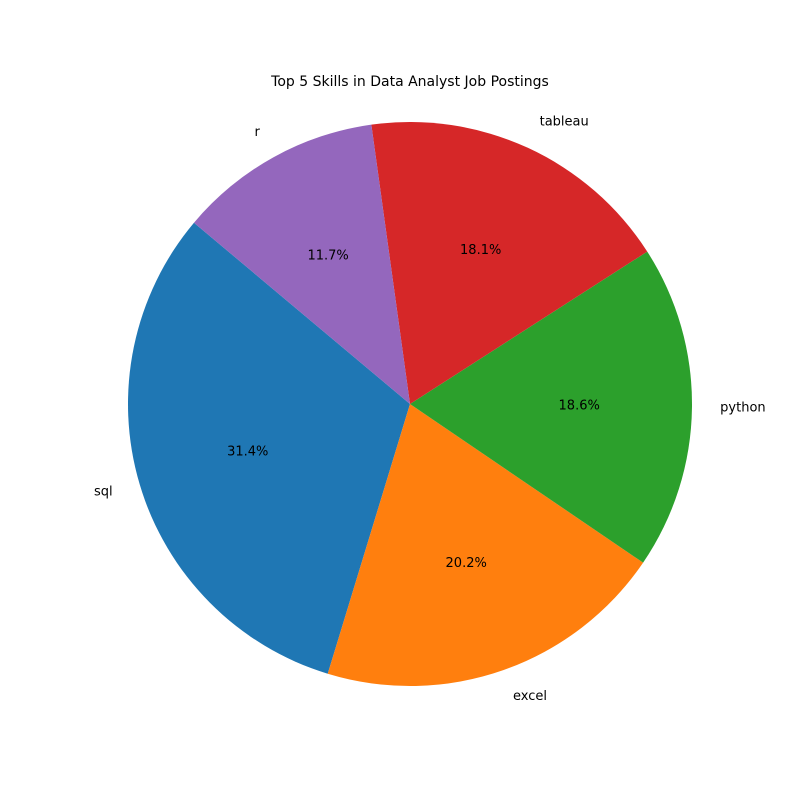 The height and width of the screenshot is (800, 800). What do you see at coordinates (301, 264) in the screenshot?
I see `pie-slice-r` at bounding box center [301, 264].